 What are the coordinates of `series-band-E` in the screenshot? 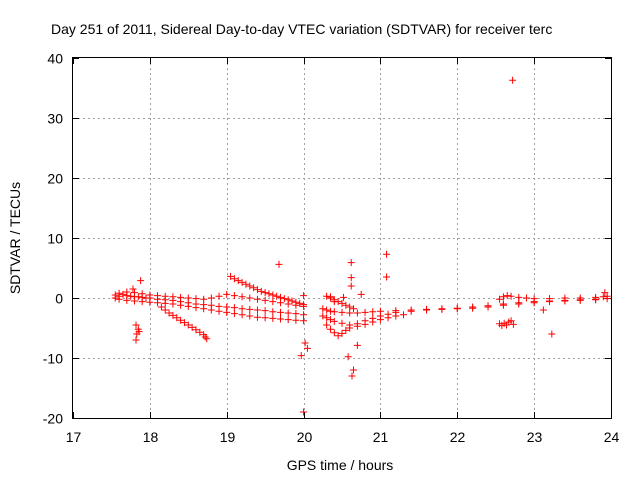 It's located at (459, 312).